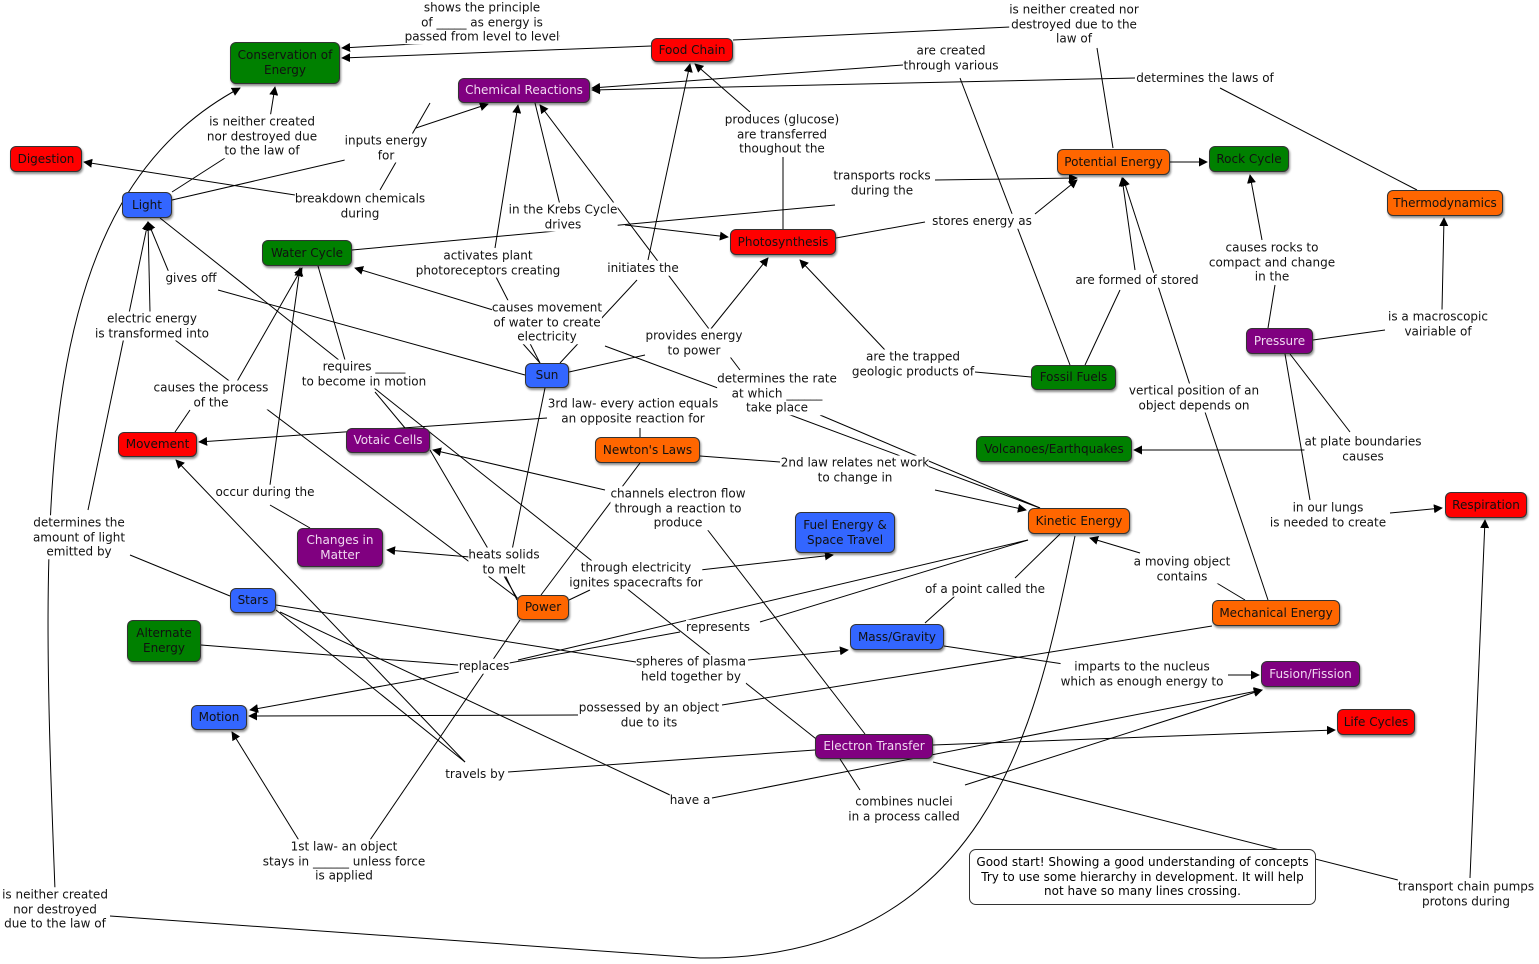  I want to click on concept-node: Conservation of Energy, so click(285, 63).